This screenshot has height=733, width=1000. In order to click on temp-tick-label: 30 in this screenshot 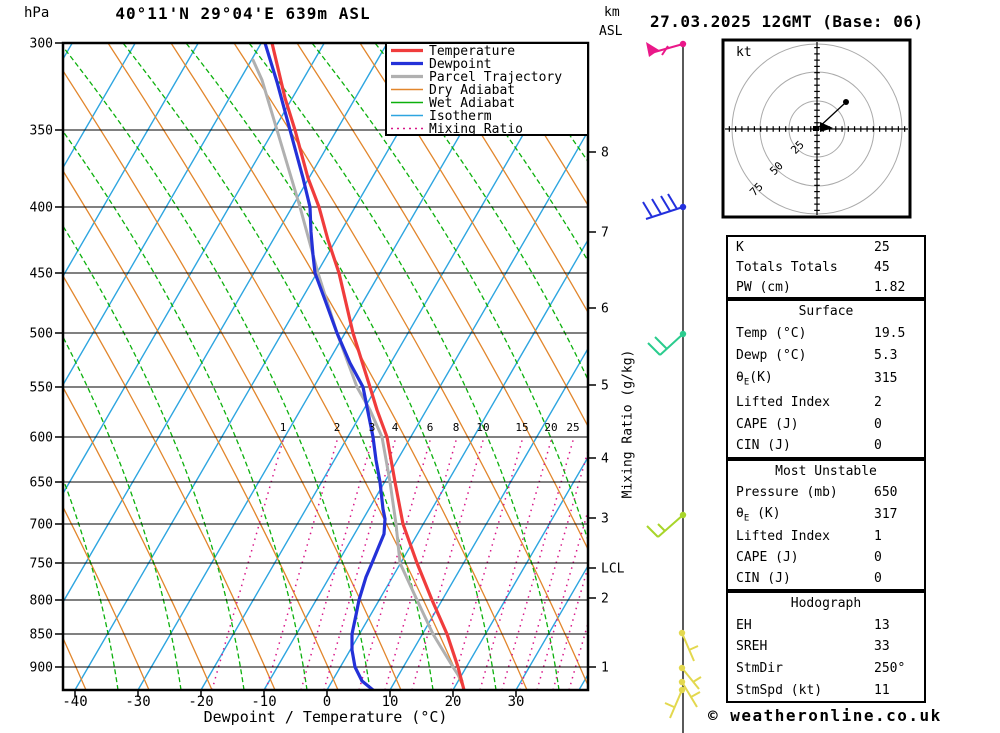, I will do `click(516, 702)`.